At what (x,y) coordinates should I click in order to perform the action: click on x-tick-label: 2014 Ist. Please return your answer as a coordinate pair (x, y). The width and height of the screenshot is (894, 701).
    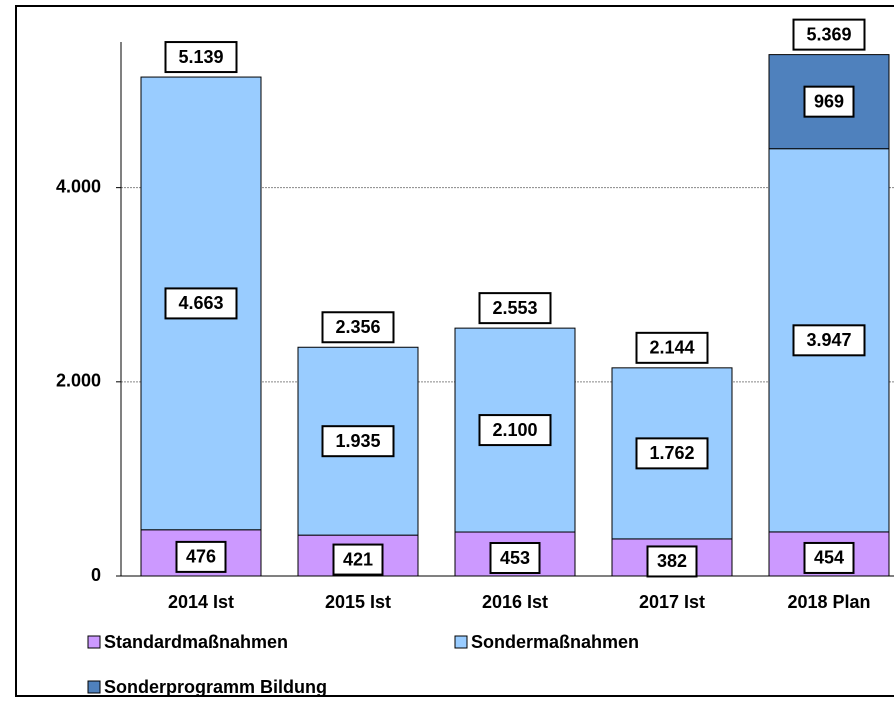
    Looking at the image, I should click on (201, 602).